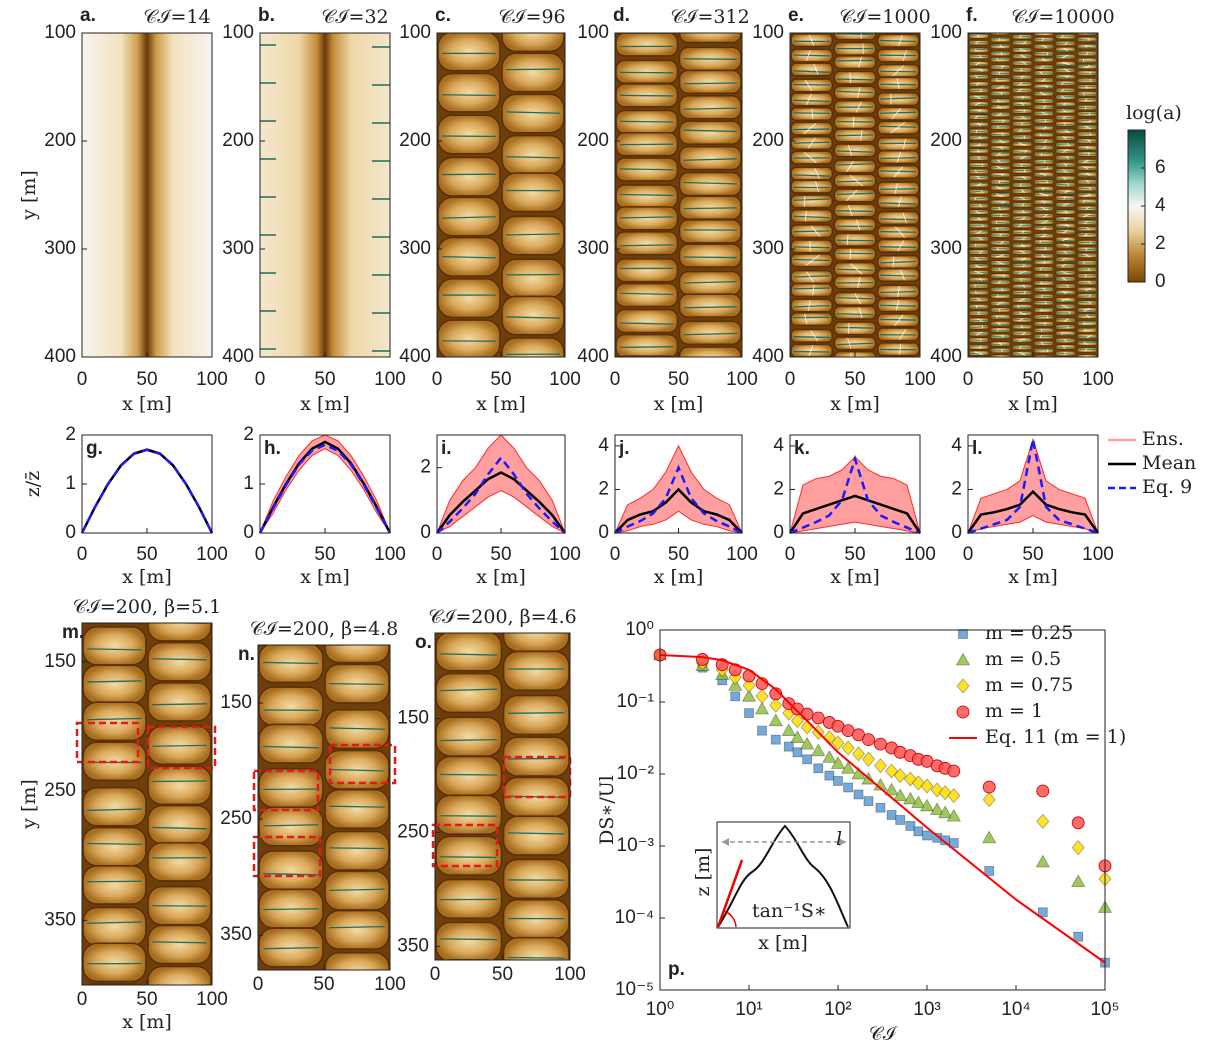 This screenshot has width=1215, height=1046. Describe the element at coordinates (423, 642) in the screenshot. I see `panel-label: o.` at that location.